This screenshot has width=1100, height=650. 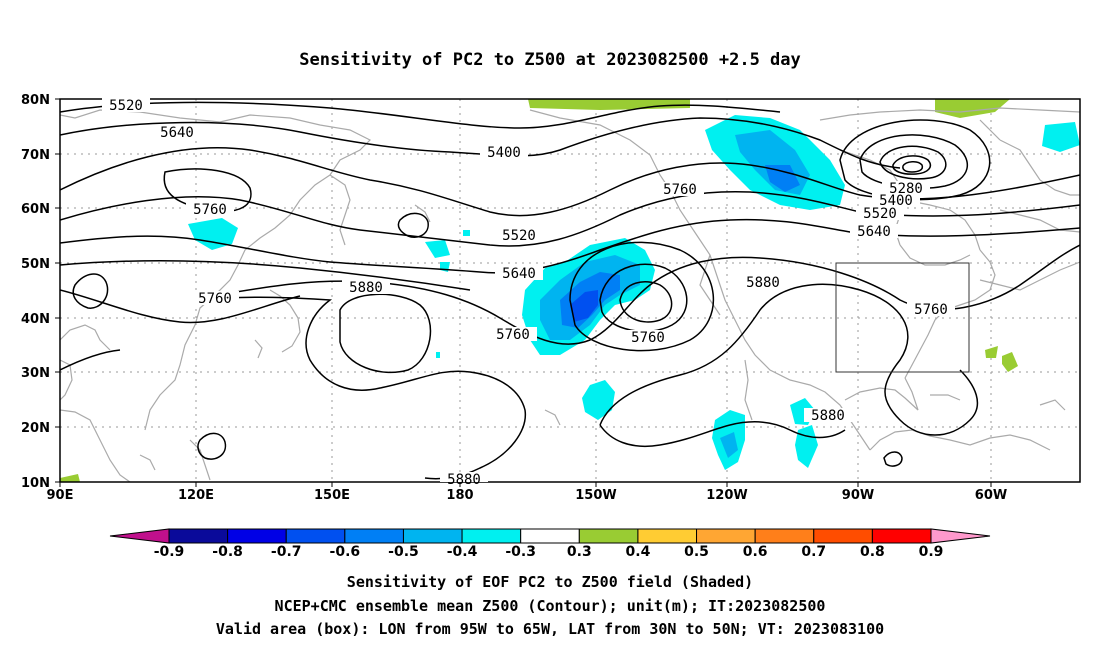 I want to click on lat-label-50n: 50N, so click(x=35, y=264).